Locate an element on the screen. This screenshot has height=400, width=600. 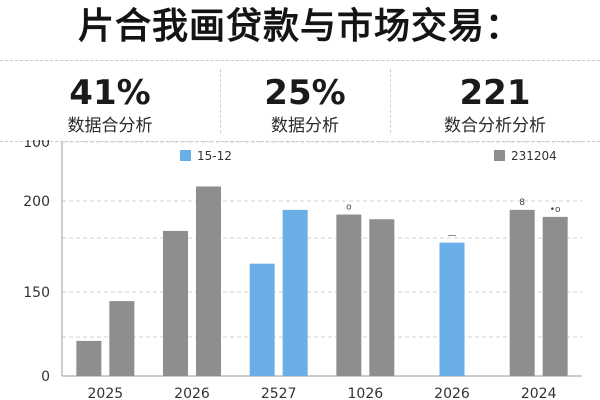
data-label: o is located at coordinates (349, 208).